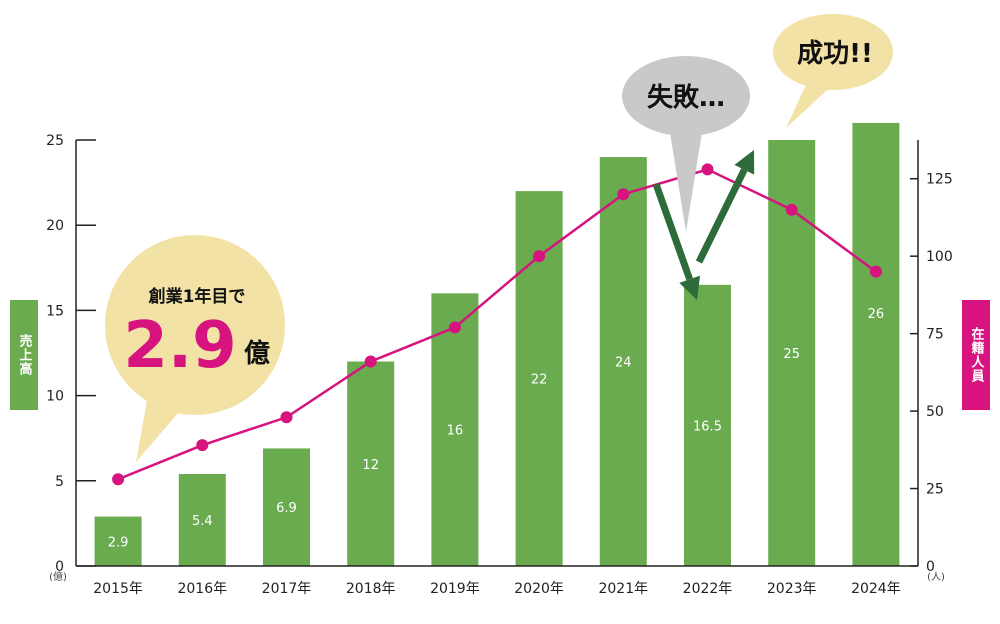 The image size is (1000, 624). I want to click on bar-2017年, so click(286, 507).